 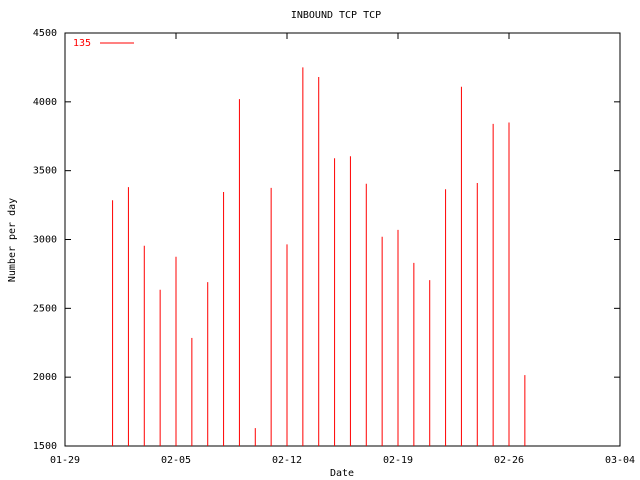 I want to click on y-tick-label: 4500, so click(x=45, y=33).